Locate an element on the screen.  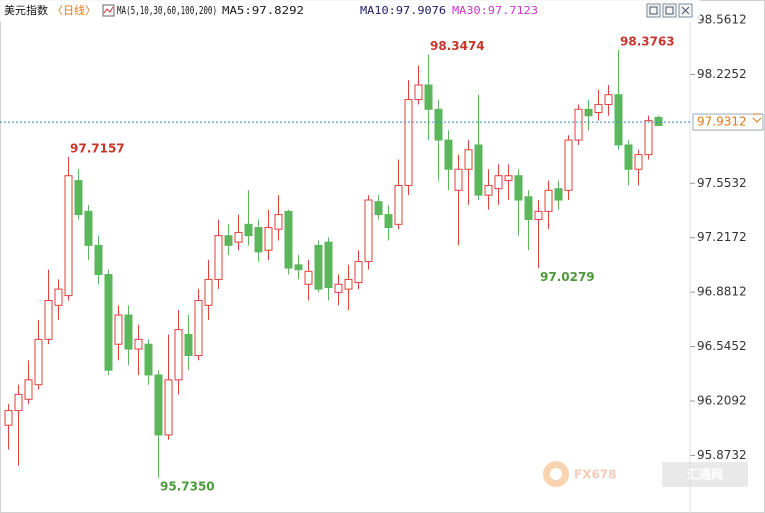
indicator-icon is located at coordinates (108, 10).